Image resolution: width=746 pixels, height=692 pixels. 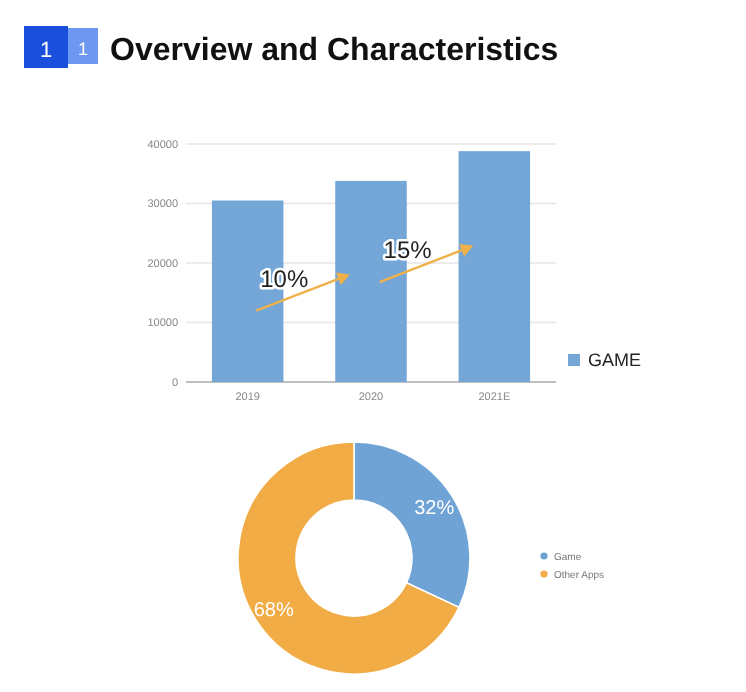 I want to click on legend-label: GAME, so click(x=615, y=360).